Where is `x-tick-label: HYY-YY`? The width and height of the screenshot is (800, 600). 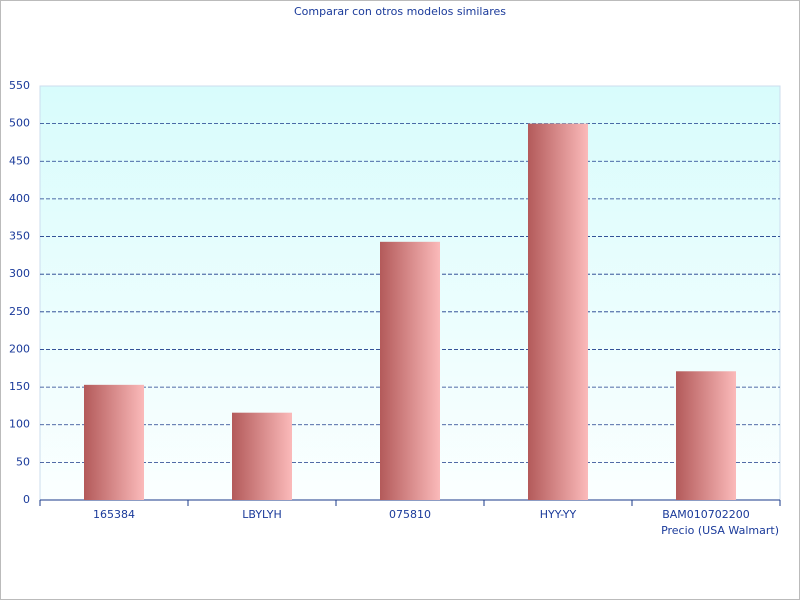
x-tick-label: HYY-YY is located at coordinates (558, 514).